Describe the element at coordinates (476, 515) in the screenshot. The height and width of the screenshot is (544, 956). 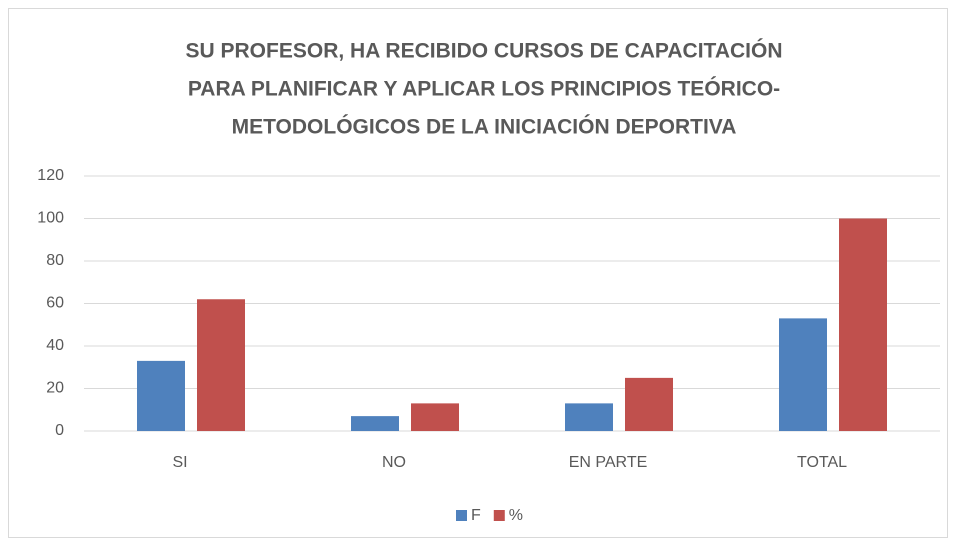
I see `legend-label: F` at that location.